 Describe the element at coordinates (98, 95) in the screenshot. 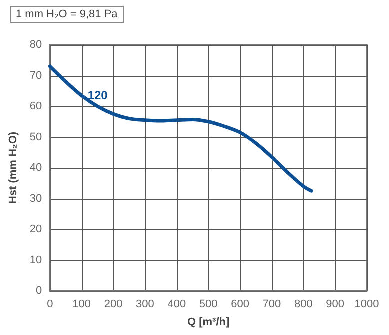

I see `series-label: 120` at that location.